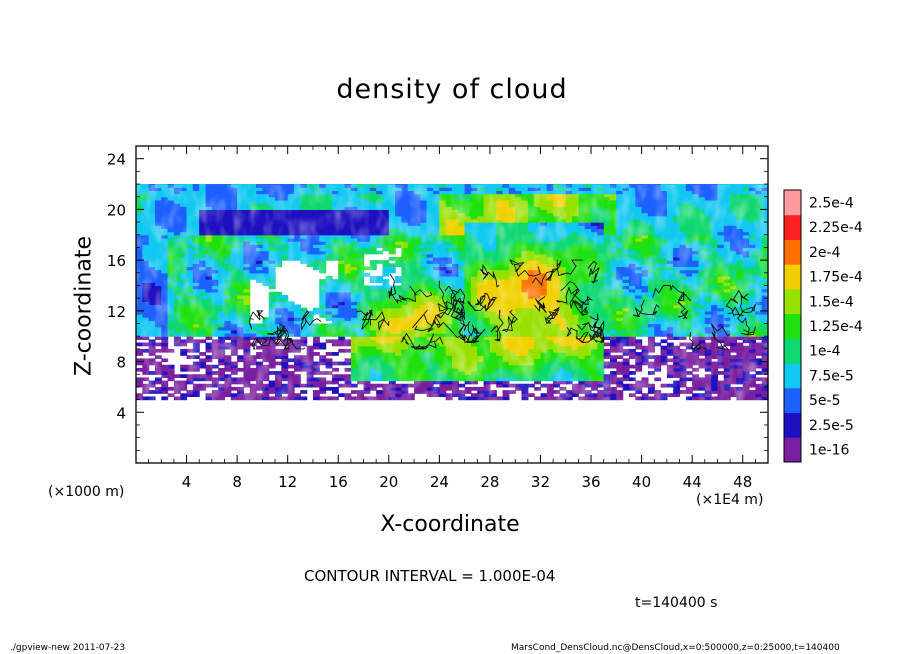  What do you see at coordinates (452, 89) in the screenshot?
I see `chart-title: density of cloud` at bounding box center [452, 89].